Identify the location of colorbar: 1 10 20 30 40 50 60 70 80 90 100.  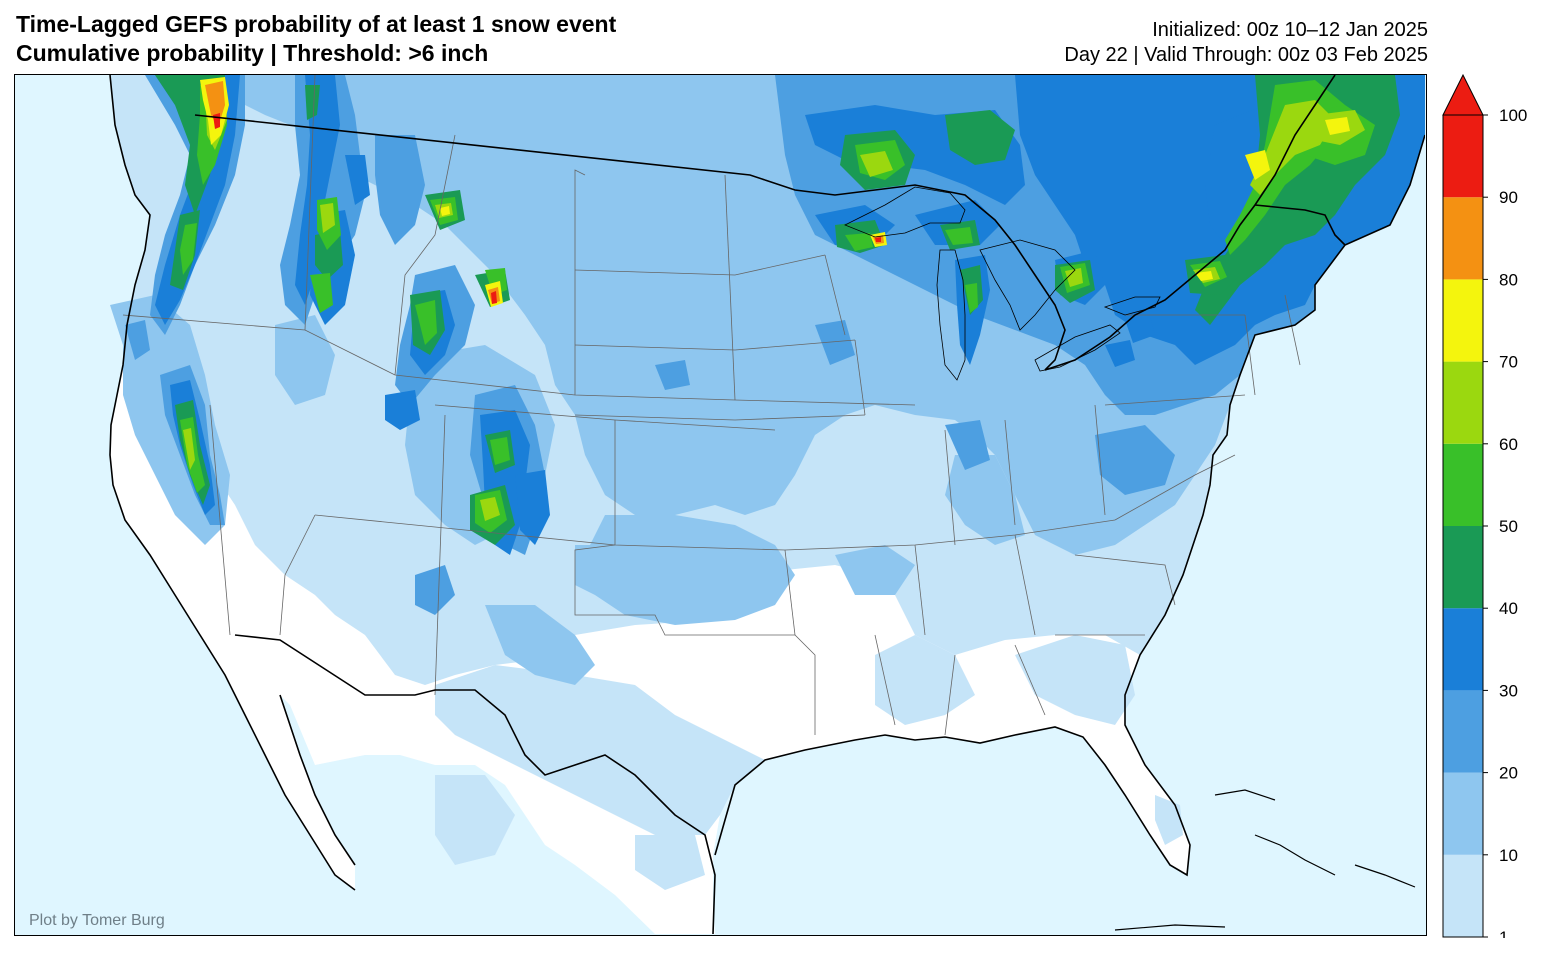
(1484, 506).